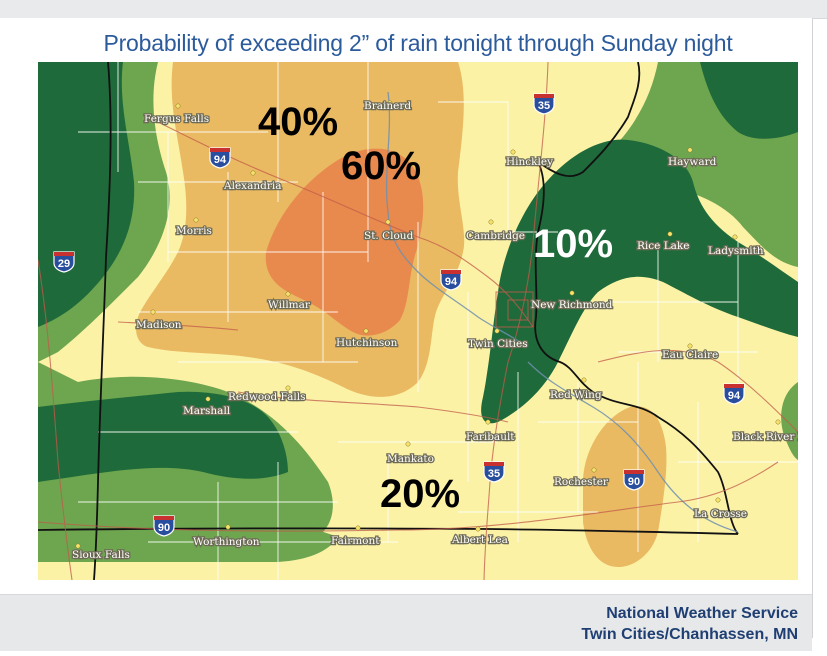 The height and width of the screenshot is (656, 827). What do you see at coordinates (529, 162) in the screenshot?
I see `city-label-hinckley: Hinckley` at bounding box center [529, 162].